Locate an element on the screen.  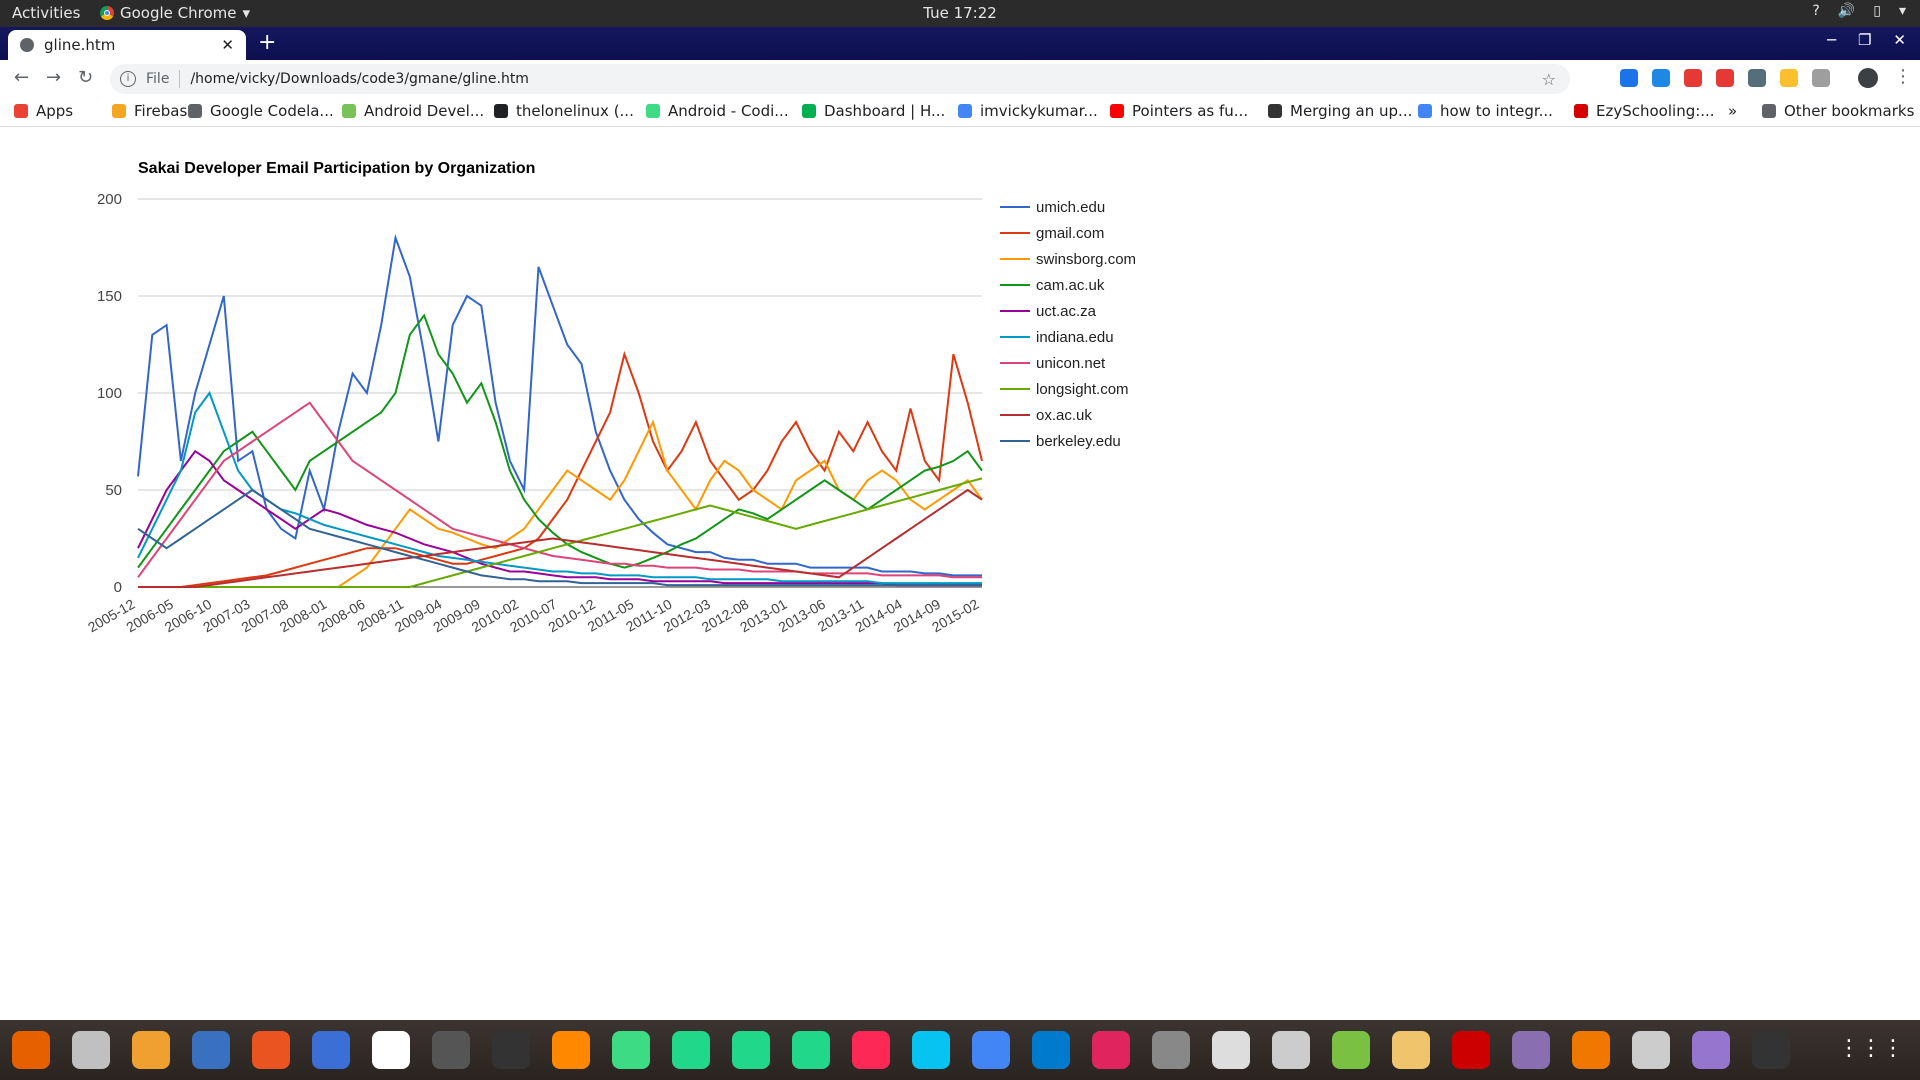
battery-icon: ▯ is located at coordinates (1877, 11).